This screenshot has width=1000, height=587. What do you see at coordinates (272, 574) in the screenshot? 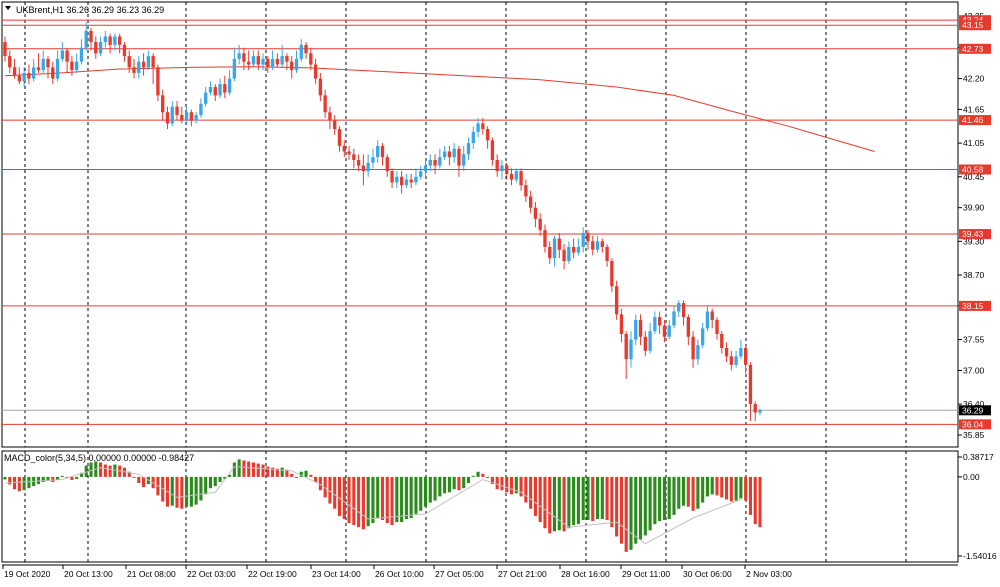
I see `x-tick-label: 22 Oct 19:00` at bounding box center [272, 574].